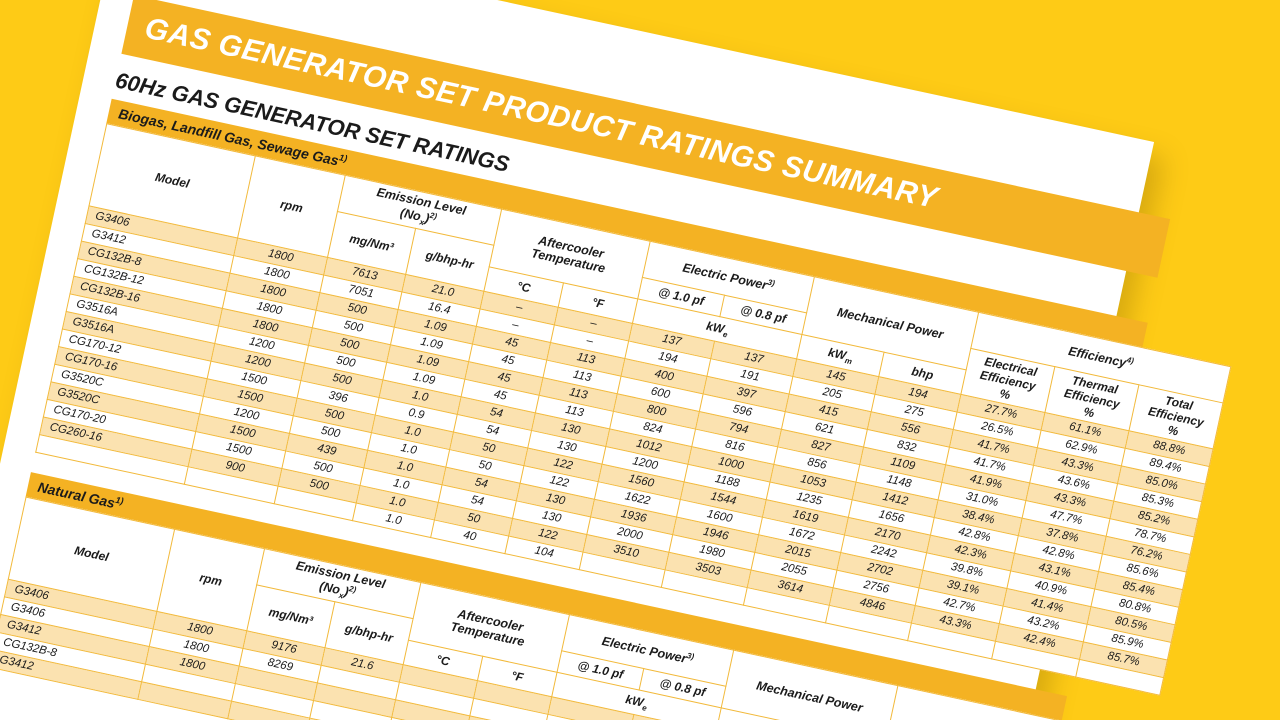 The width and height of the screenshot is (1280, 720). What do you see at coordinates (343, 158) in the screenshot?
I see `section-footnote-biogas: 1)` at bounding box center [343, 158].